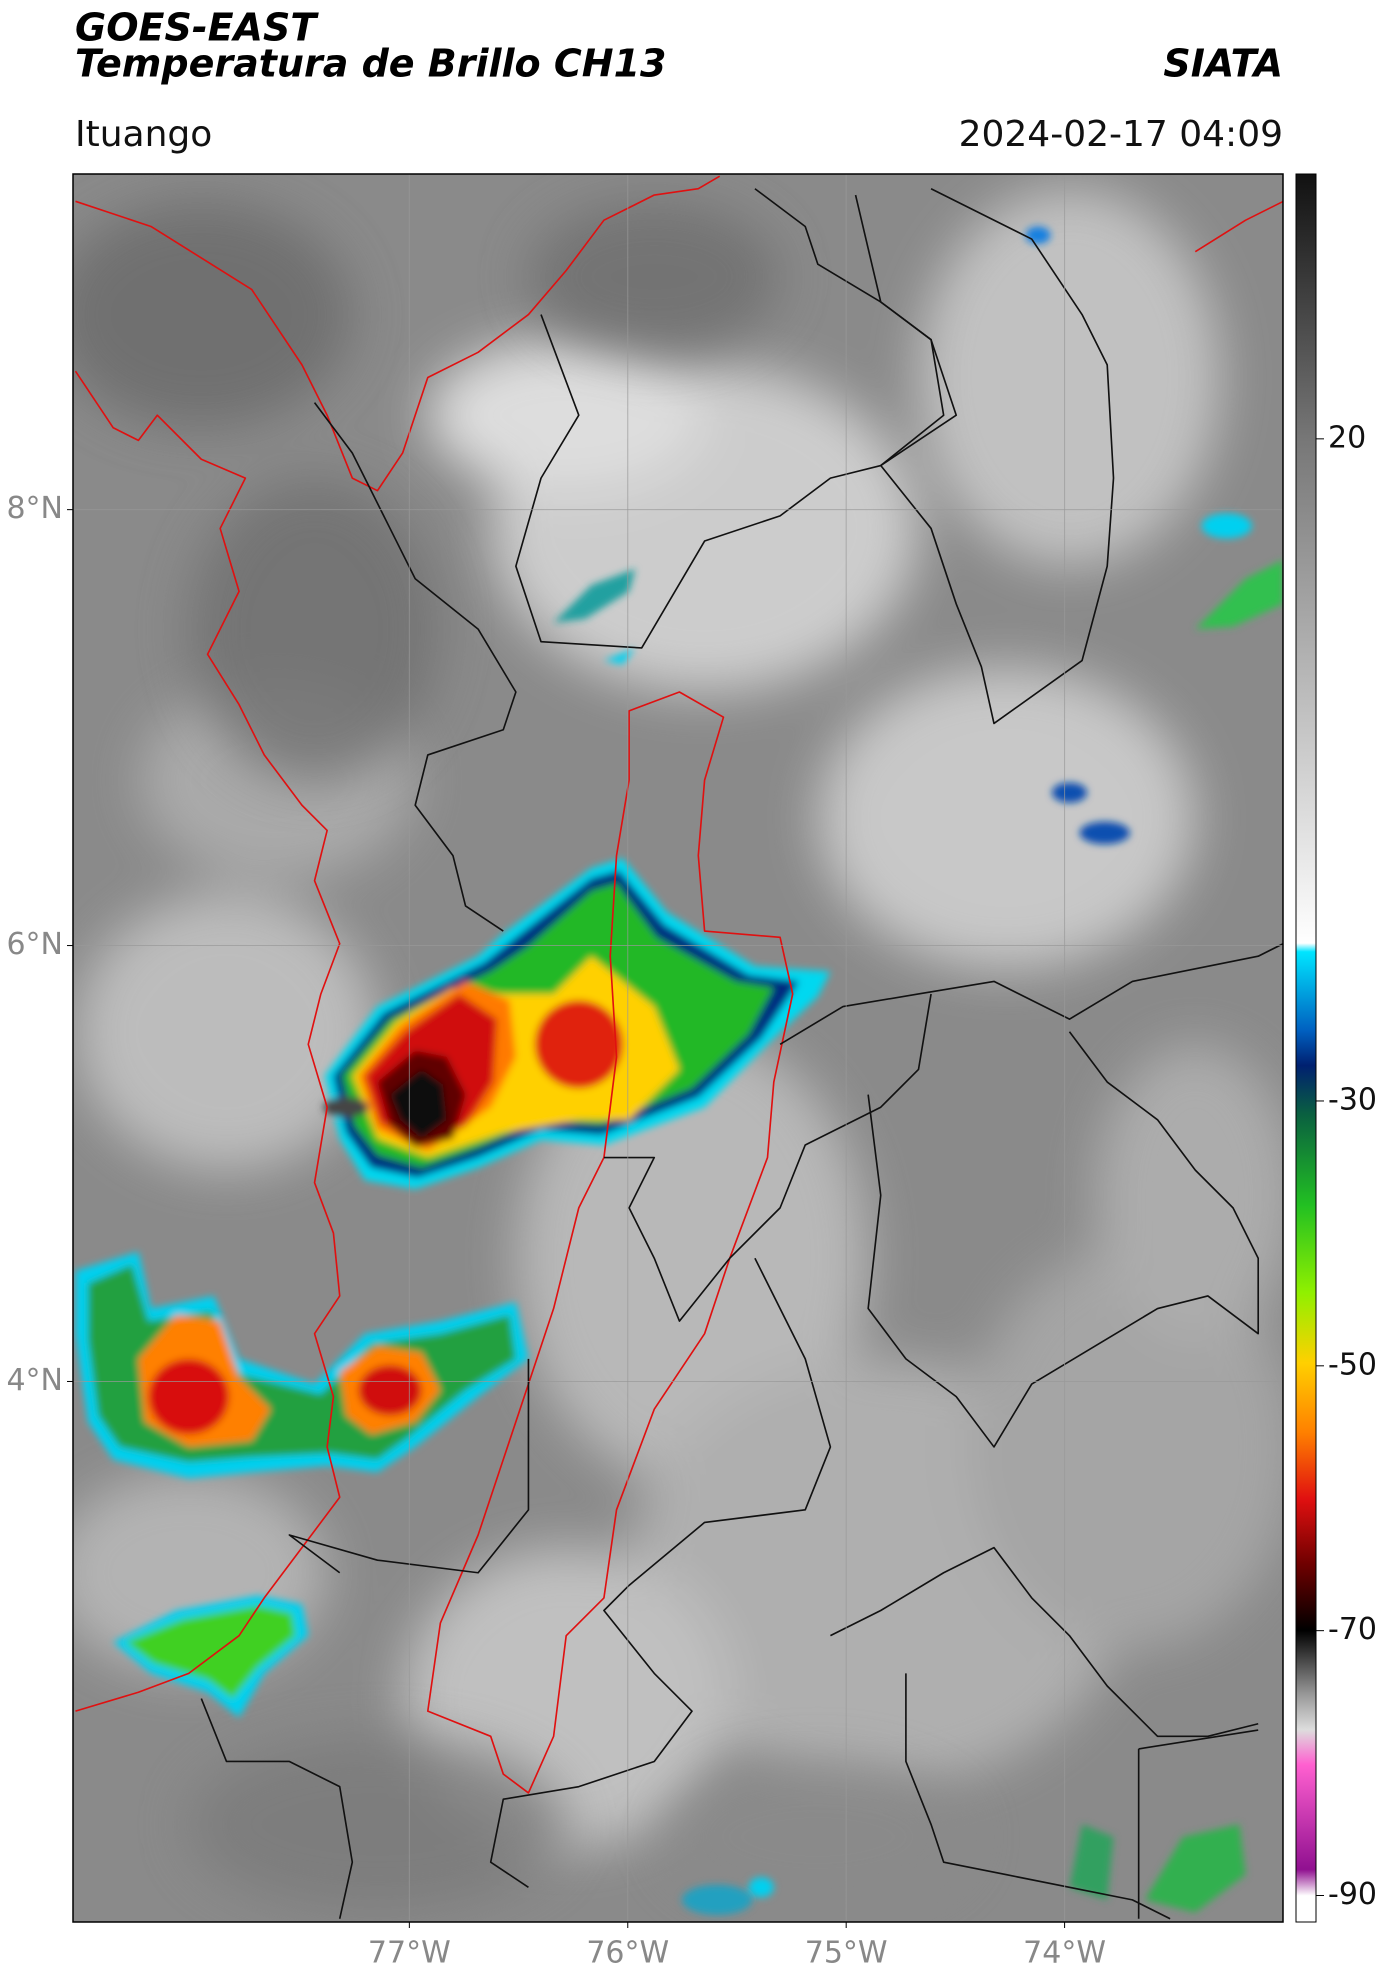 This screenshot has width=1384, height=1981. What do you see at coordinates (1223, 64) in the screenshot?
I see `agency: SIATA` at bounding box center [1223, 64].